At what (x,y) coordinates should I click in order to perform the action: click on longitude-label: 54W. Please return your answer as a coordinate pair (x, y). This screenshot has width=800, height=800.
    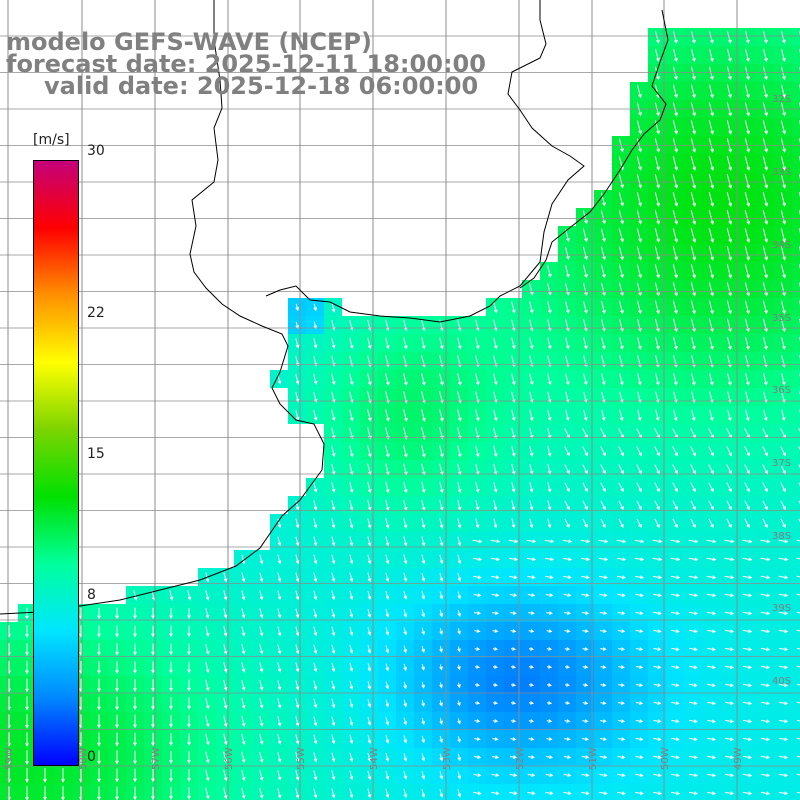
    Looking at the image, I should click on (374, 758).